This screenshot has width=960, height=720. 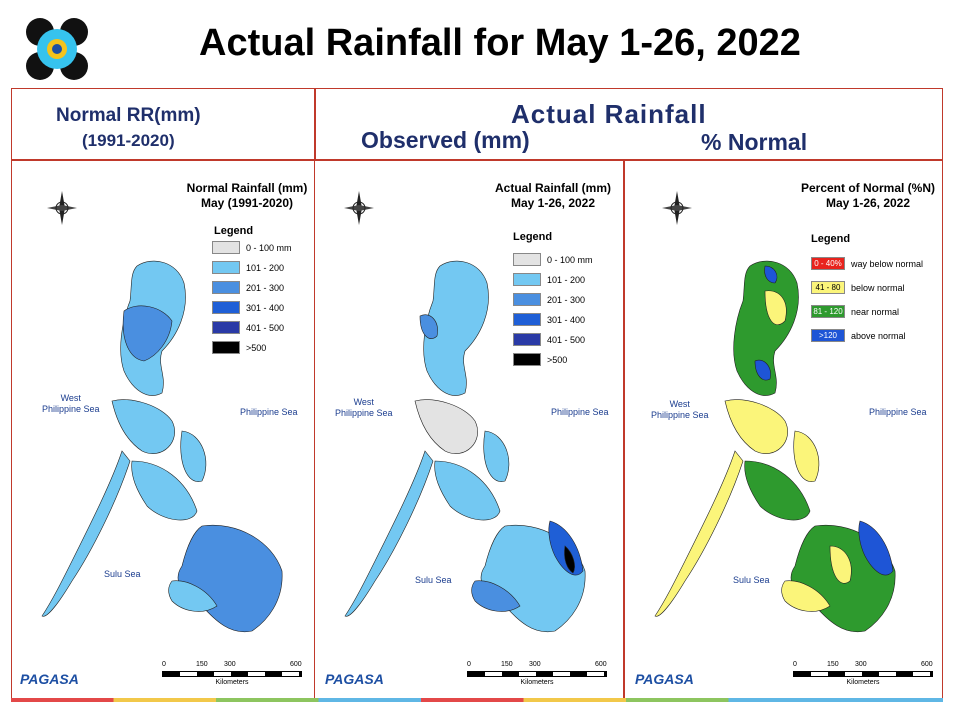 What do you see at coordinates (875, 311) in the screenshot?
I see `legend-label: near normal` at bounding box center [875, 311].